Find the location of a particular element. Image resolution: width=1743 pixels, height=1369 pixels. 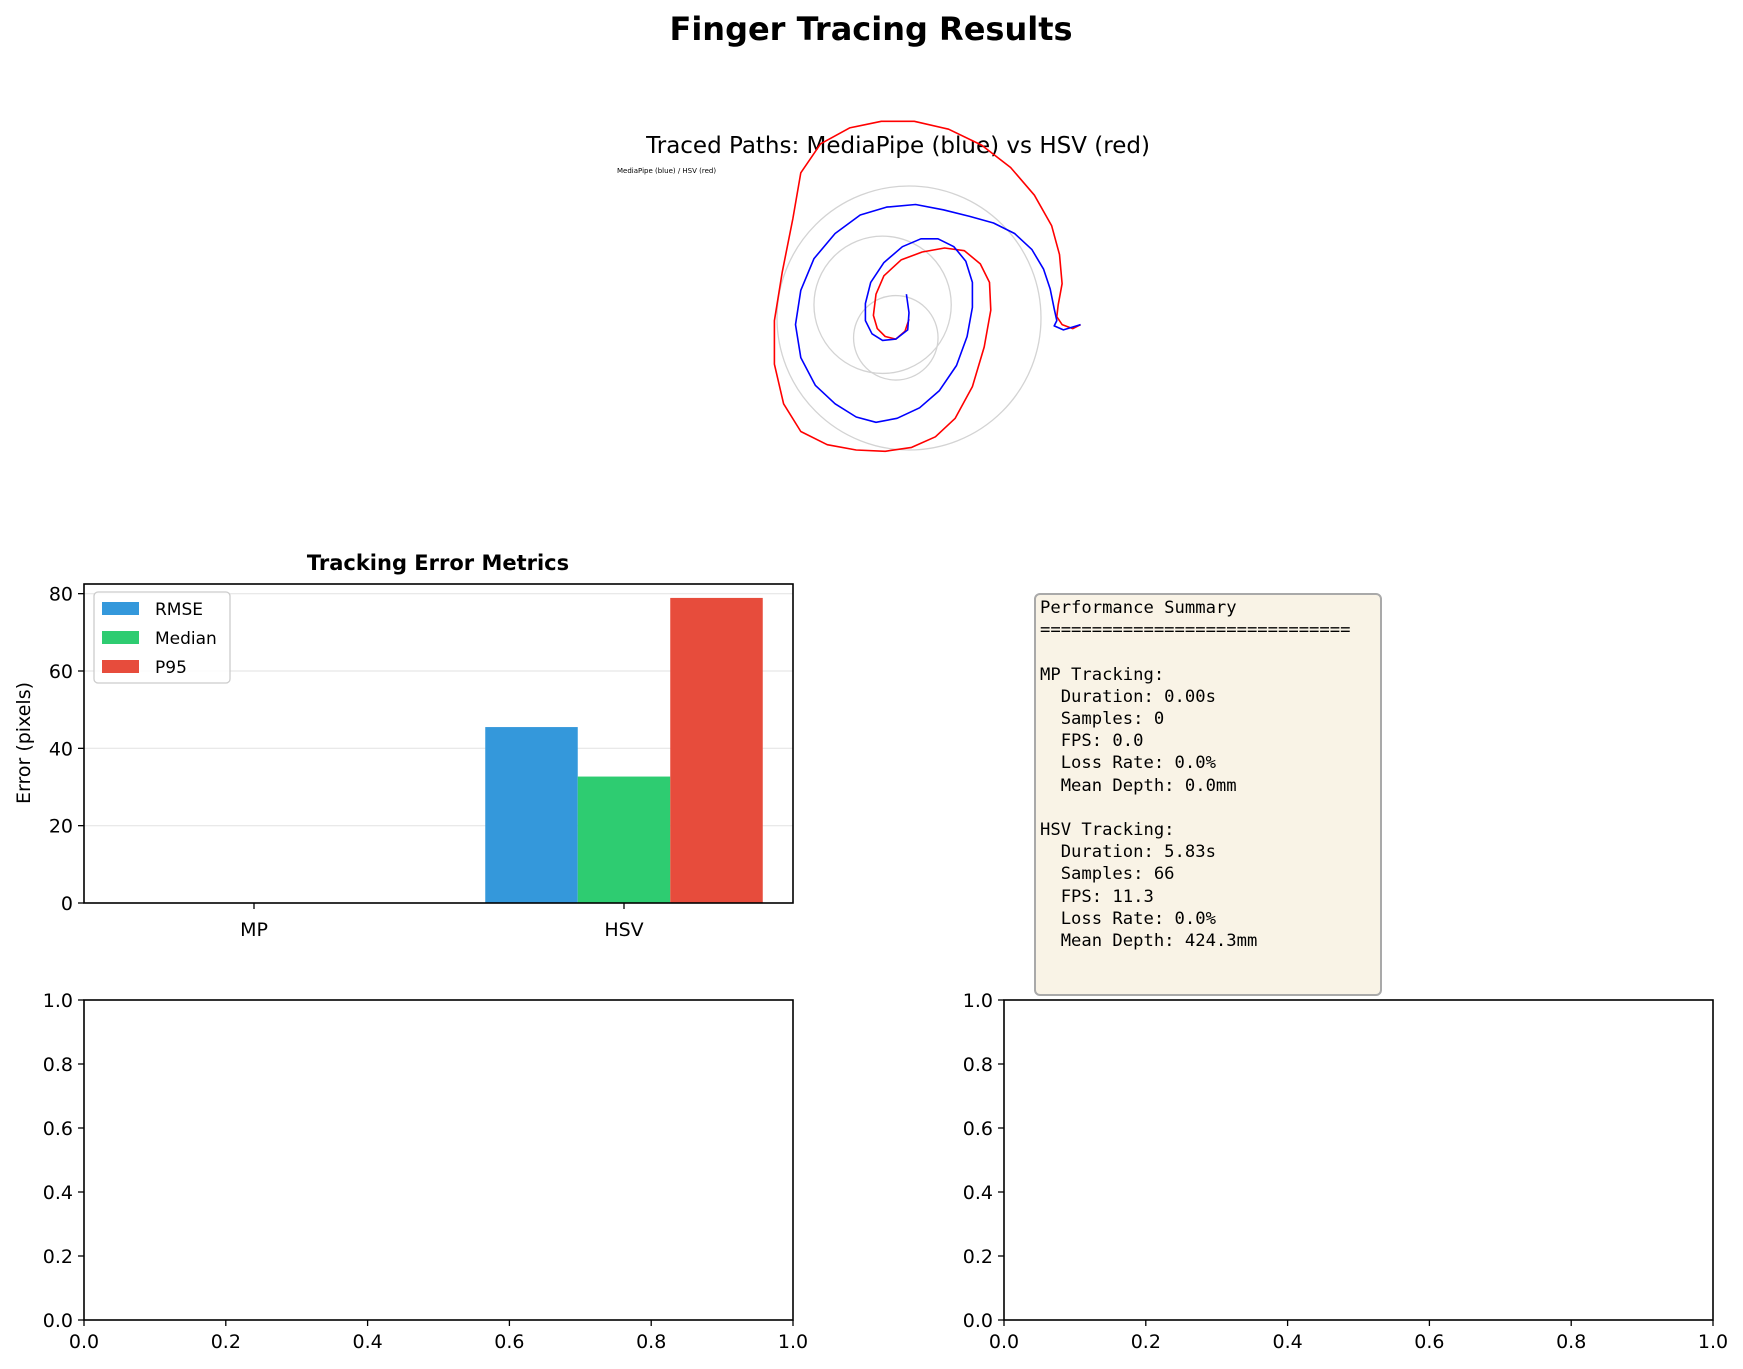

traced-path-lines is located at coordinates (927, 286).